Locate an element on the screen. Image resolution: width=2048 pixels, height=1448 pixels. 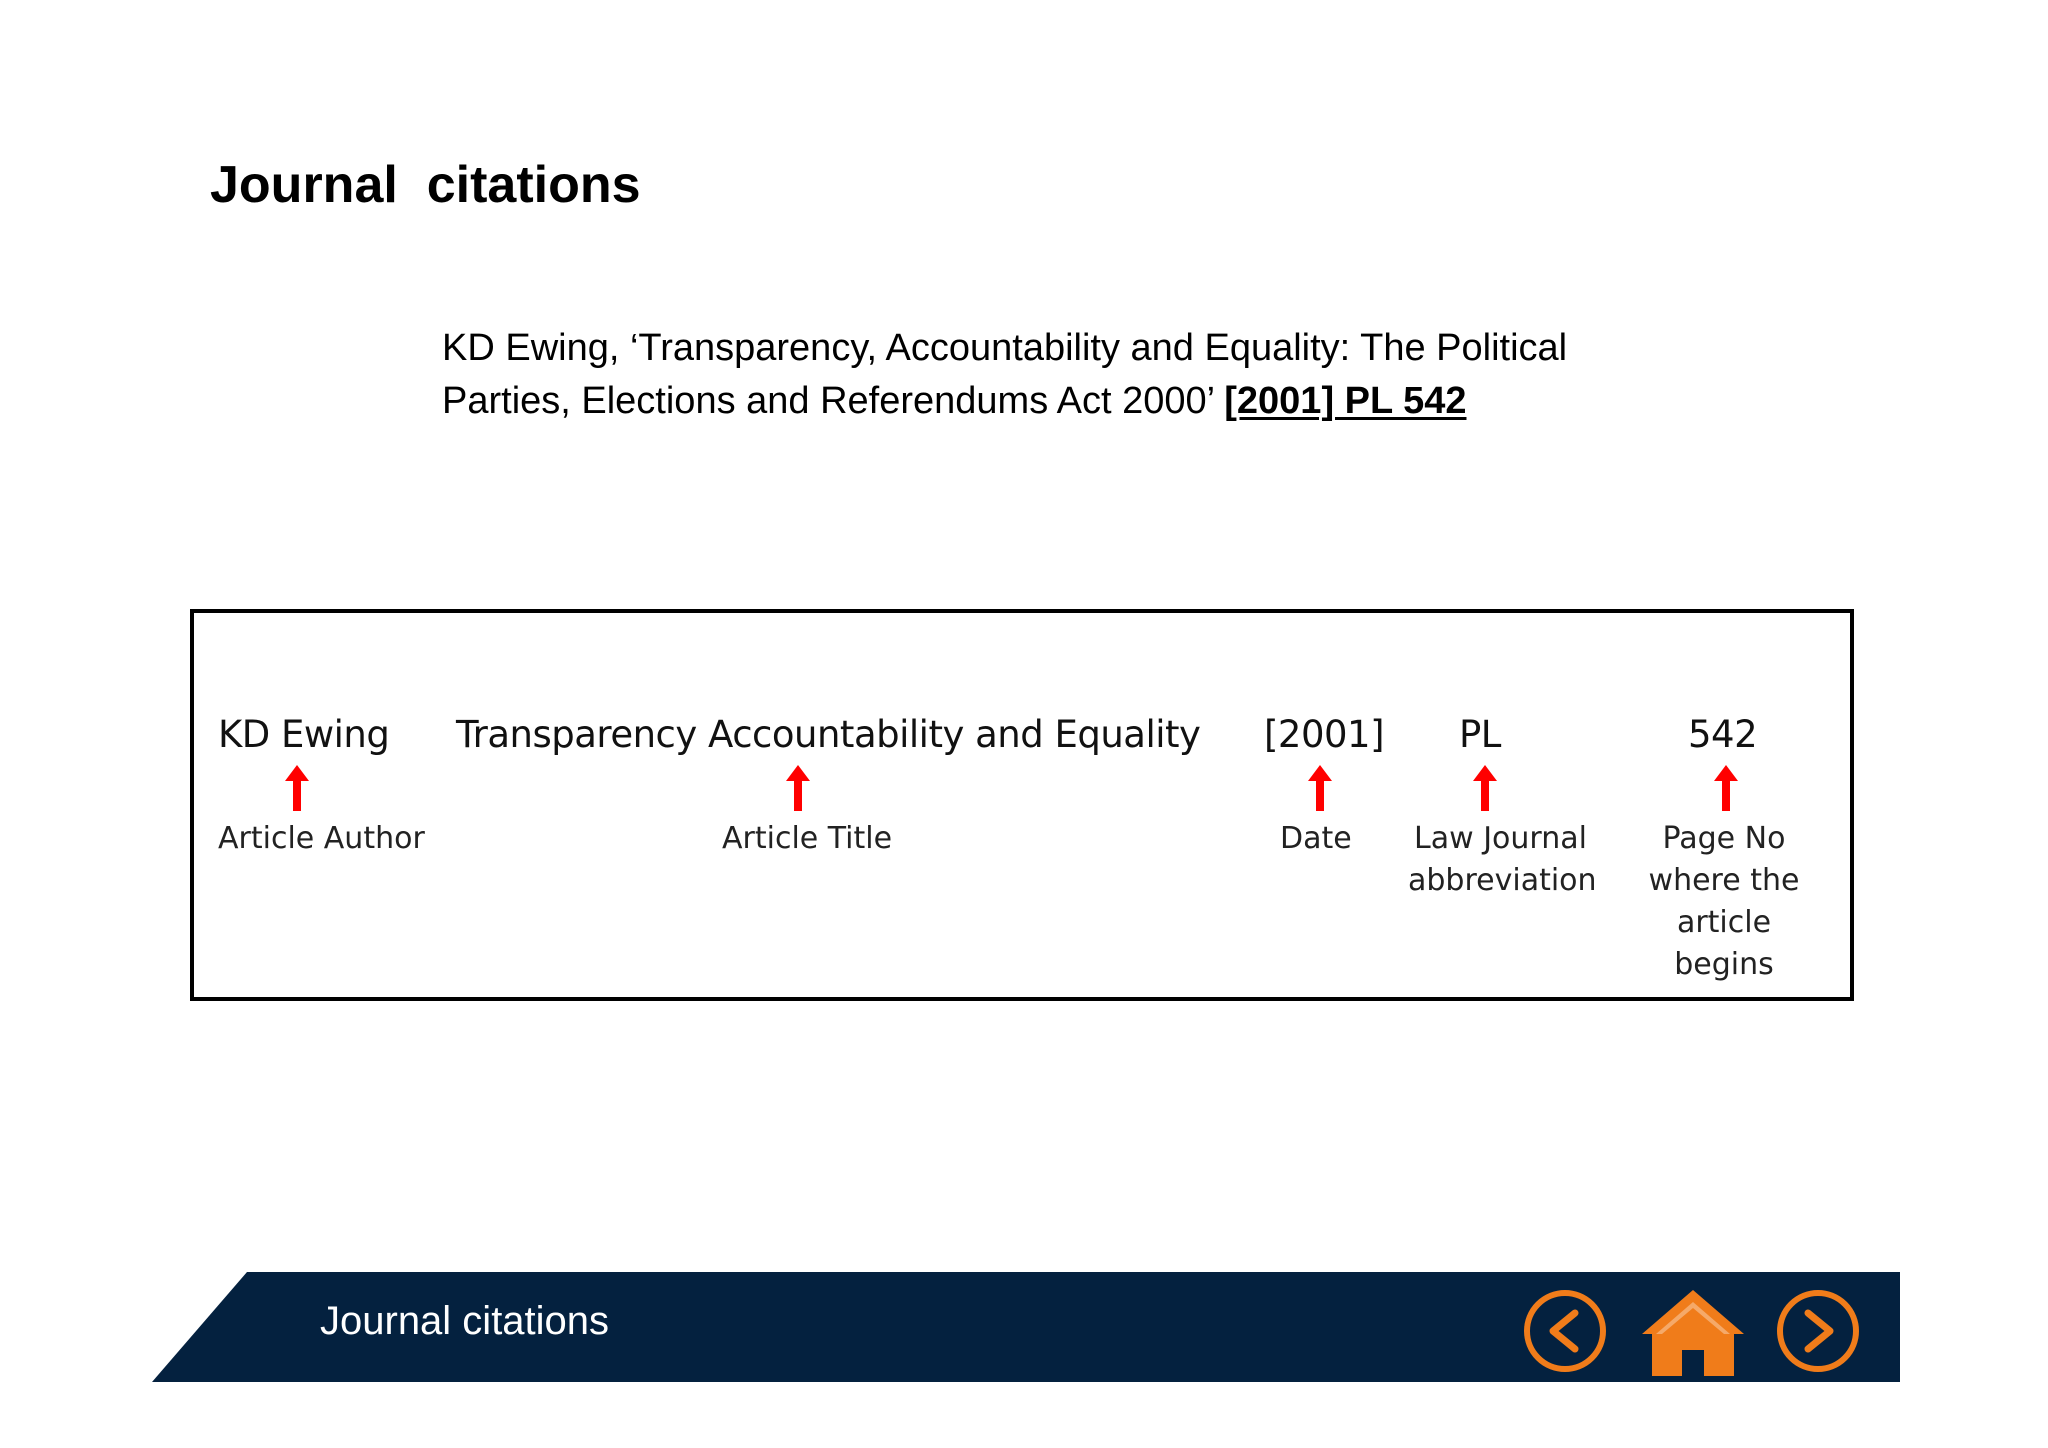
role-date: Date is located at coordinates (1316, 838).